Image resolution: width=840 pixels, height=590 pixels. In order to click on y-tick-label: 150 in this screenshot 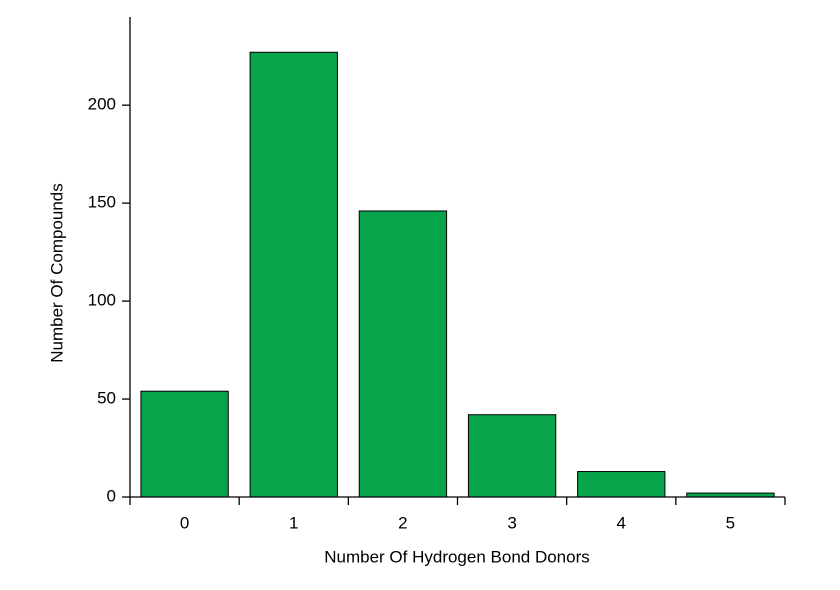, I will do `click(102, 202)`.